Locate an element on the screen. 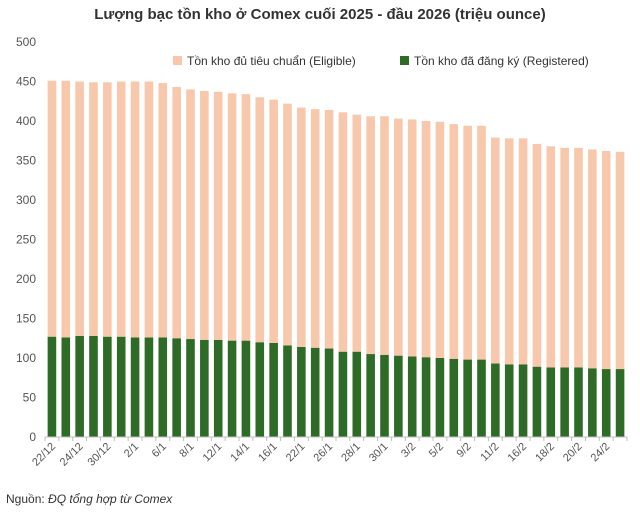 The width and height of the screenshot is (640, 521). source-text: ĐQ tổng hợp từ Comex is located at coordinates (110, 499).